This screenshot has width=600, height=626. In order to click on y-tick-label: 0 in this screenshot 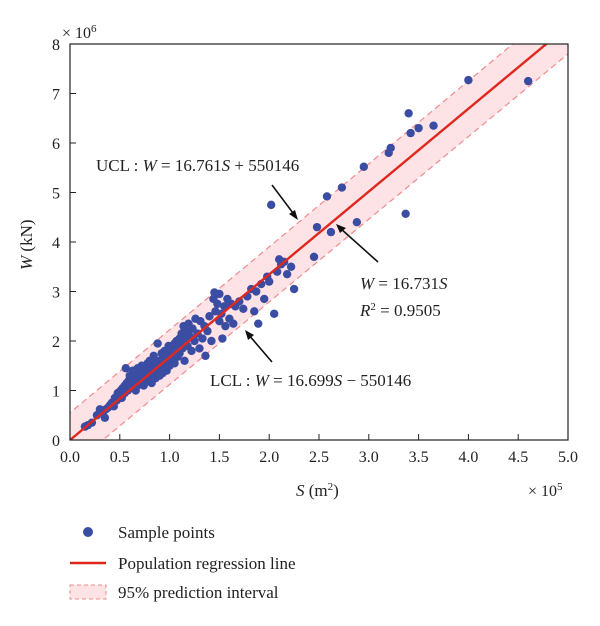, I will do `click(56, 441)`.